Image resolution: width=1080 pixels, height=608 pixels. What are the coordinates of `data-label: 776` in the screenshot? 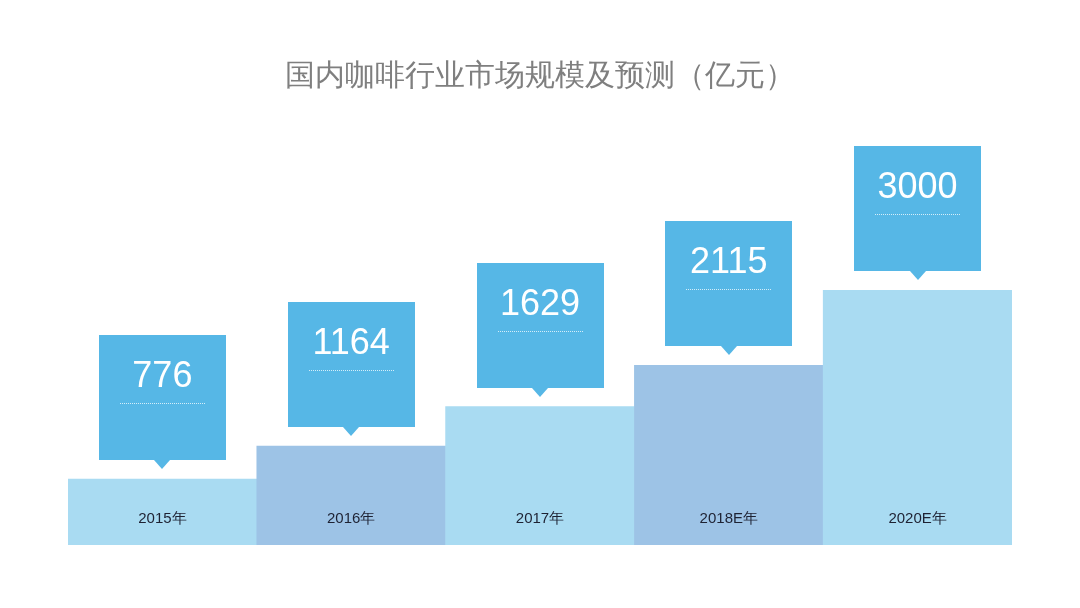 It's located at (162, 375).